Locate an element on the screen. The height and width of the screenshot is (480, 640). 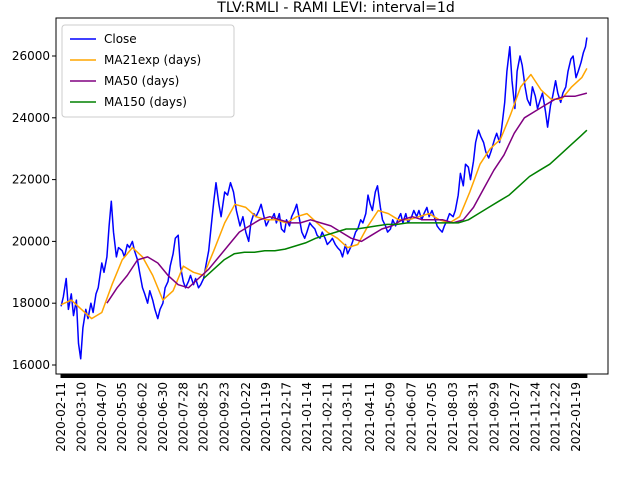
x-tick-label: 2020-08-25 is located at coordinates (204, 417).